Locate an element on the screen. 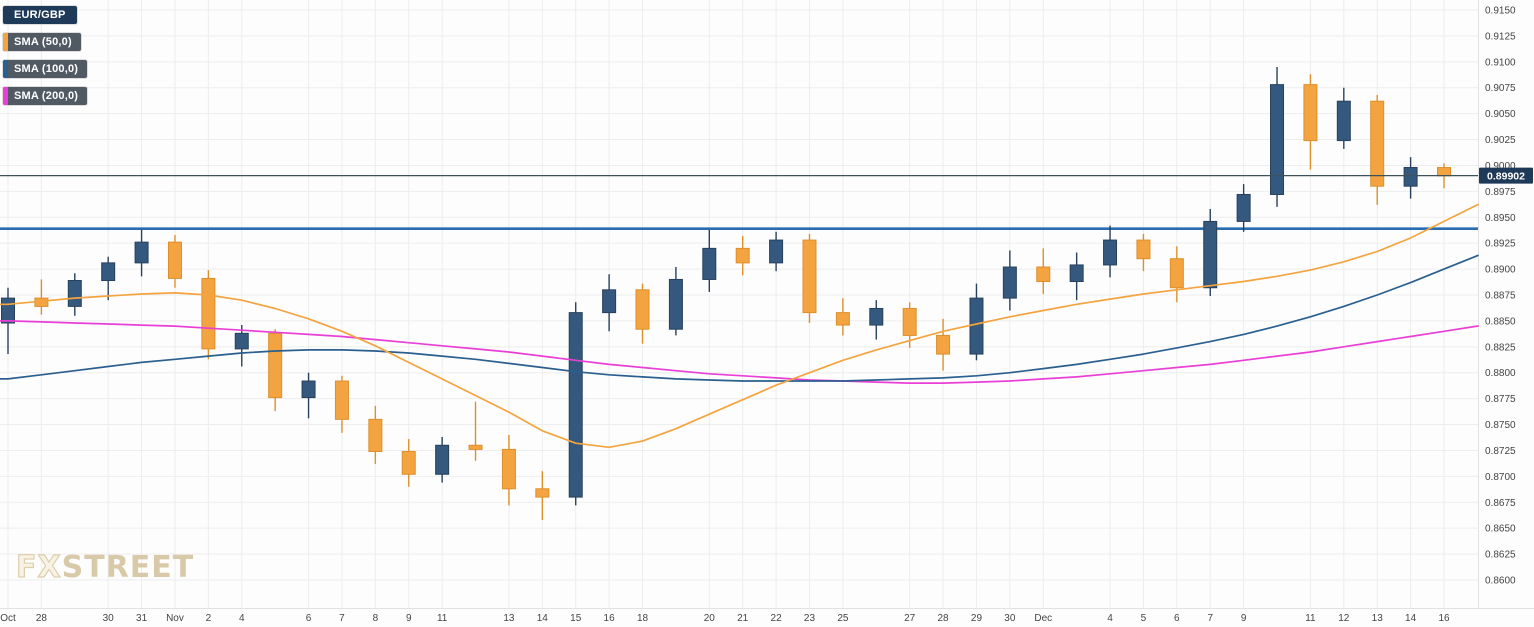  x-axis-tick-label: Nov is located at coordinates (175, 618).